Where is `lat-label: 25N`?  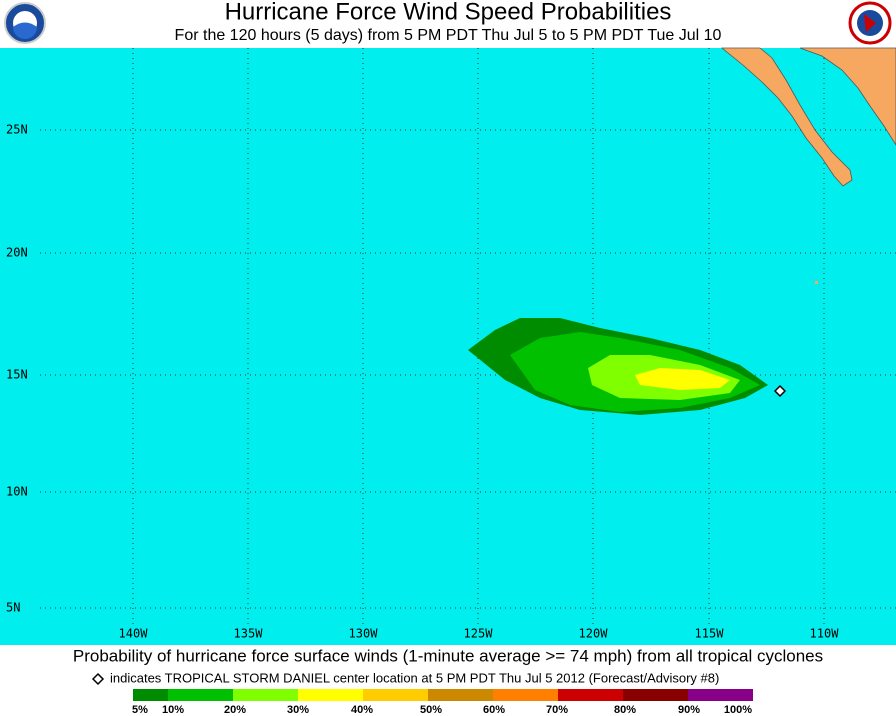
lat-label: 25N is located at coordinates (17, 130).